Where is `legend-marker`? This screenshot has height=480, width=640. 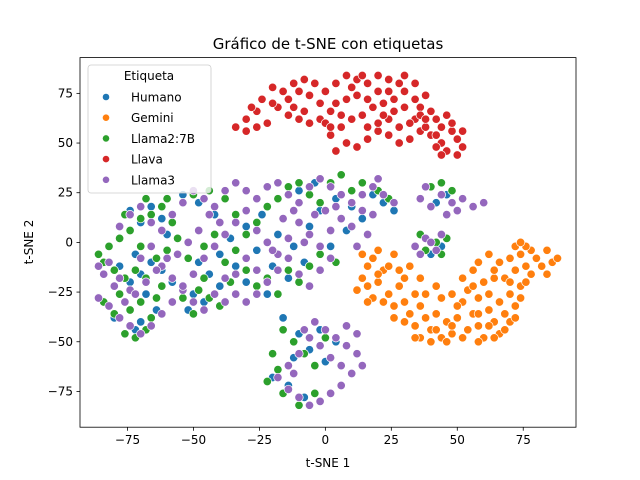 legend-marker is located at coordinates (106, 138).